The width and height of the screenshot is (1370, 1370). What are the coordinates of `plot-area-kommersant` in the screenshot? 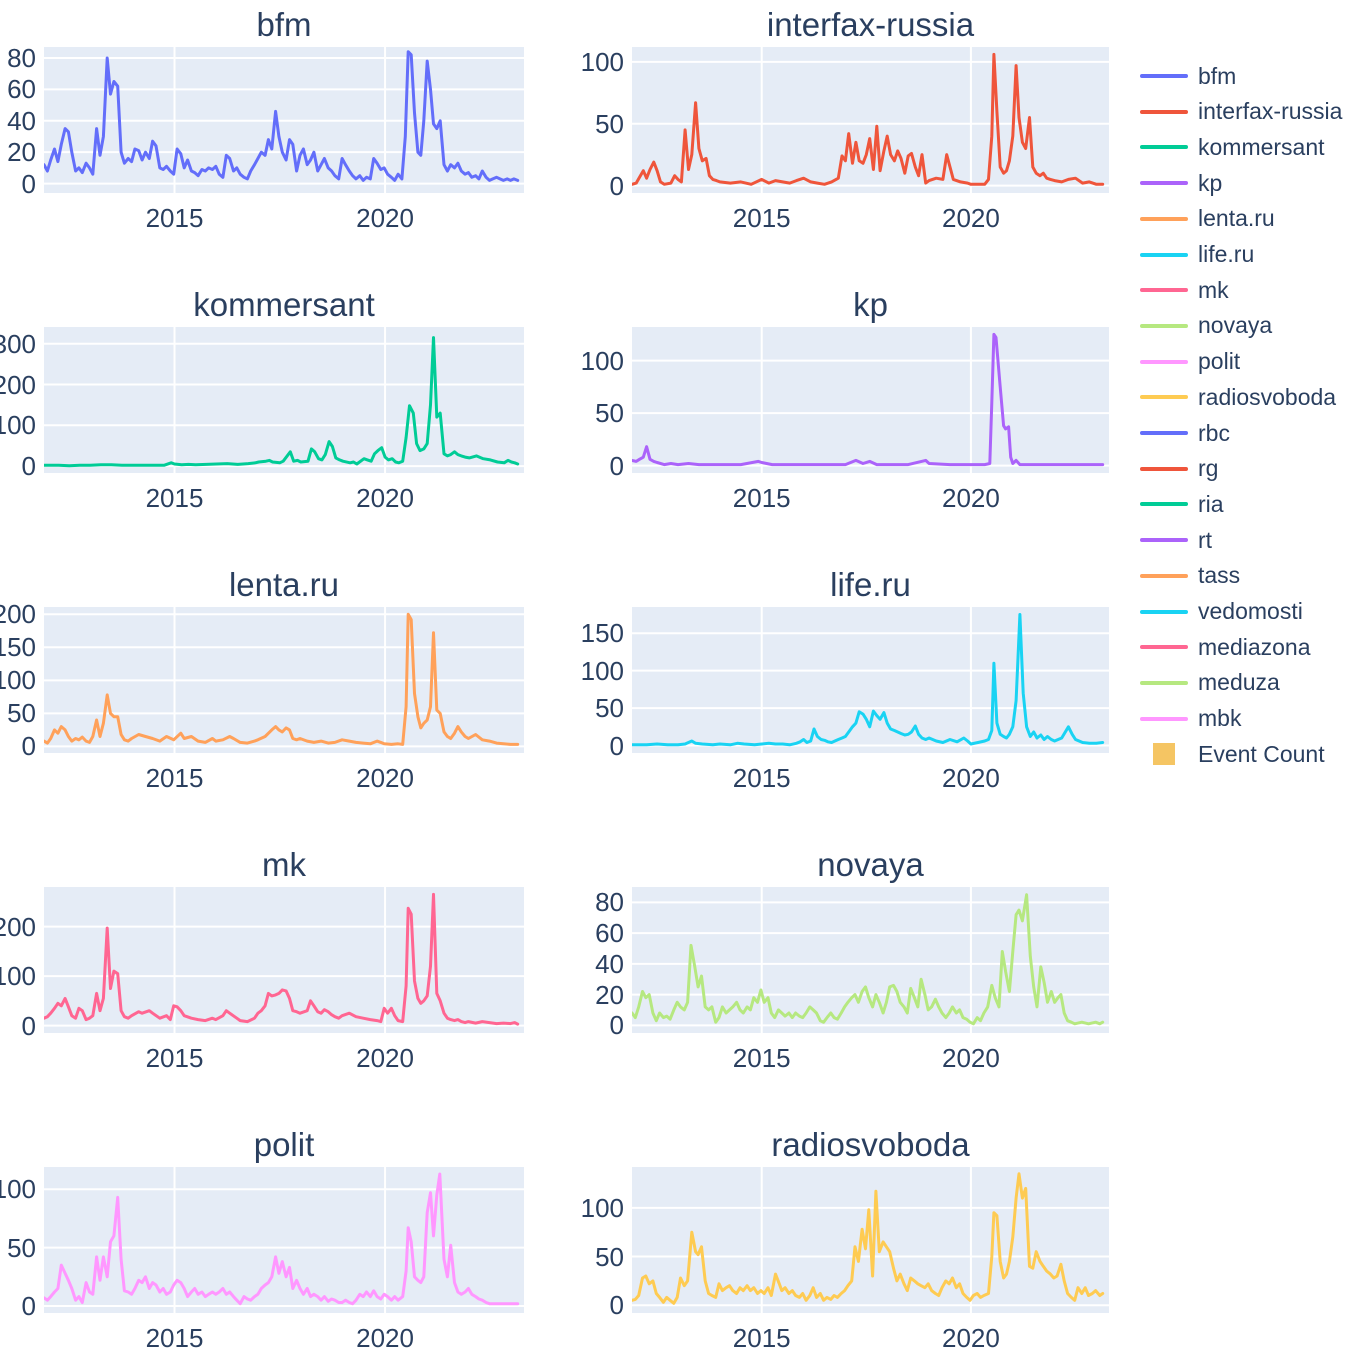 It's located at (284, 400).